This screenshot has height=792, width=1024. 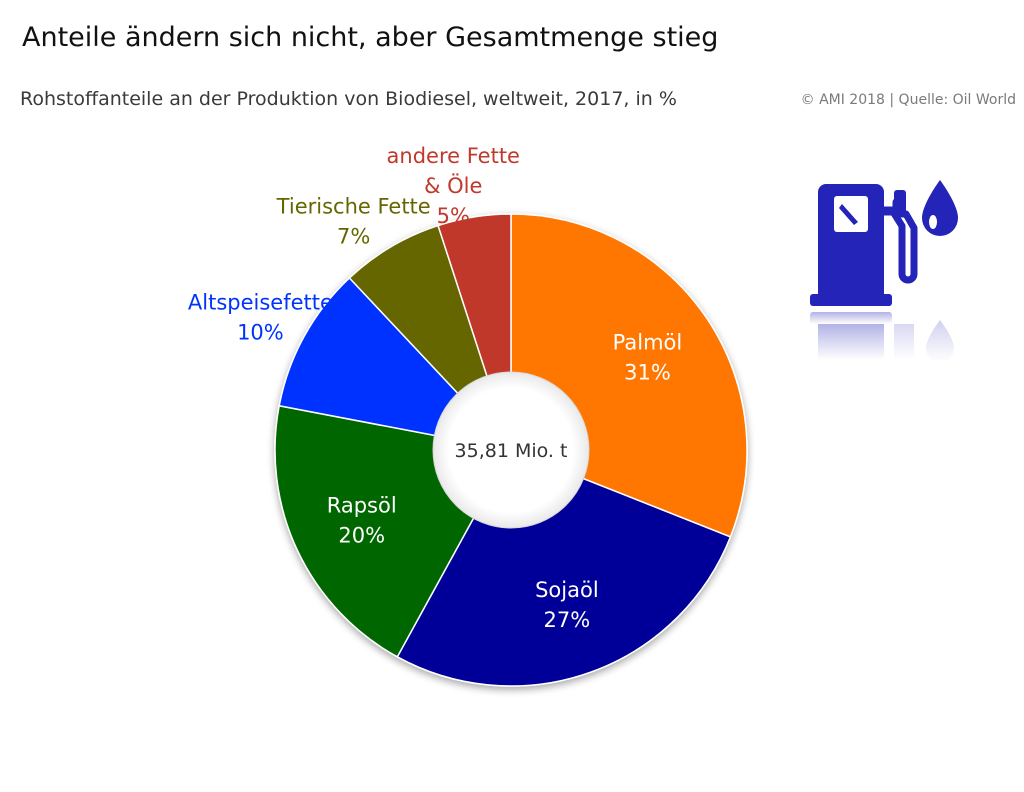 I want to click on slice-name-label: Tierische Fette, so click(x=353, y=206).